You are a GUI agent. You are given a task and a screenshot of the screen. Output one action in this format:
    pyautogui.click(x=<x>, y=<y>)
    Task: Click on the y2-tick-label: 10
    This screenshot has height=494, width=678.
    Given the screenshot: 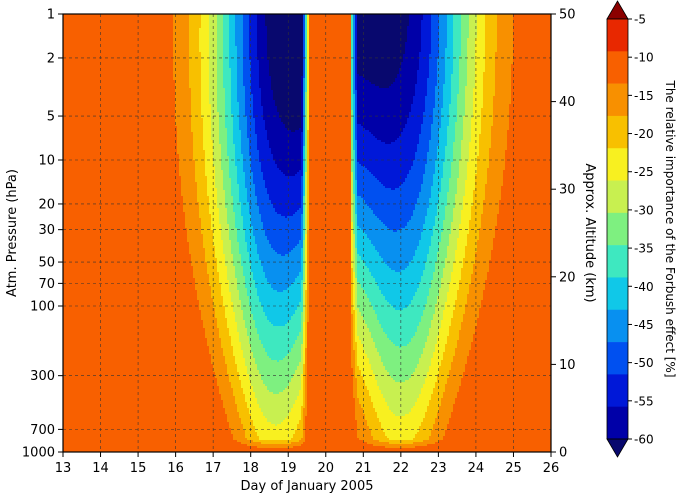 What is the action you would take?
    pyautogui.click(x=567, y=365)
    